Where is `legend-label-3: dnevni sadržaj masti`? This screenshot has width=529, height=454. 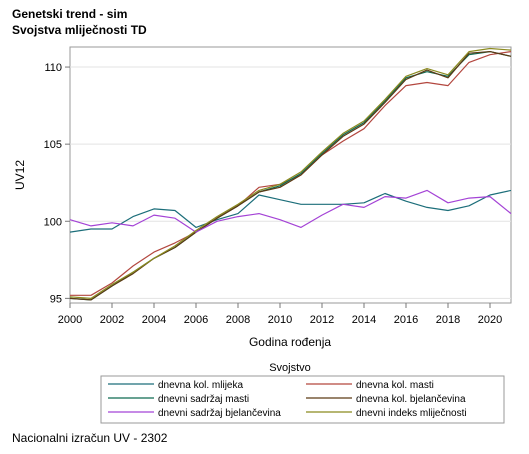 legend-label-3: dnevni sadržaj masti is located at coordinates (203, 399).